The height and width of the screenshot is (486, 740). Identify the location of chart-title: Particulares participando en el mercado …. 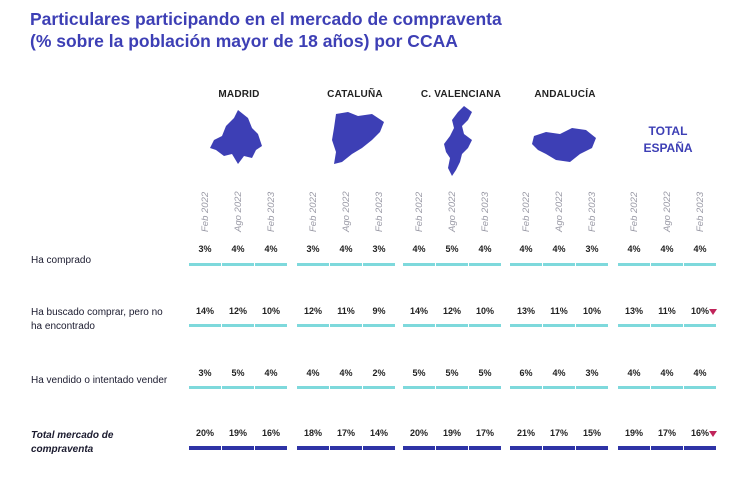
(310, 30).